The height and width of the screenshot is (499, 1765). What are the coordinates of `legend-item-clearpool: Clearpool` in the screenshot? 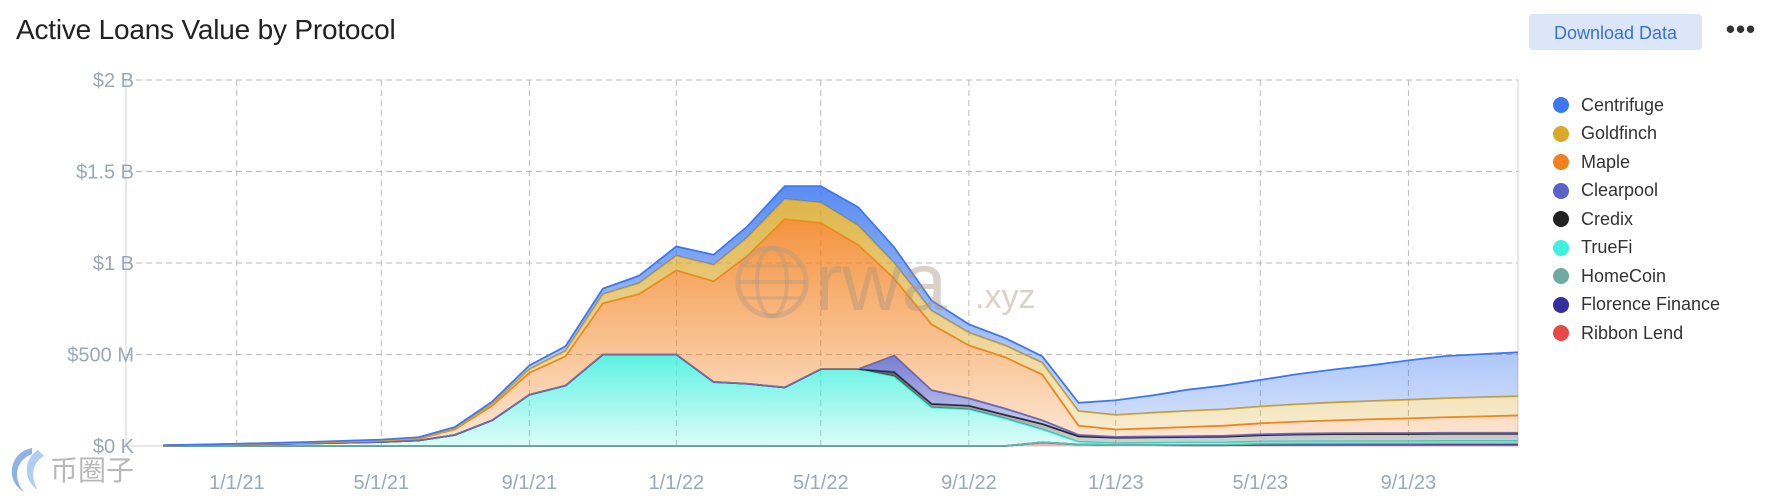 It's located at (1636, 191).